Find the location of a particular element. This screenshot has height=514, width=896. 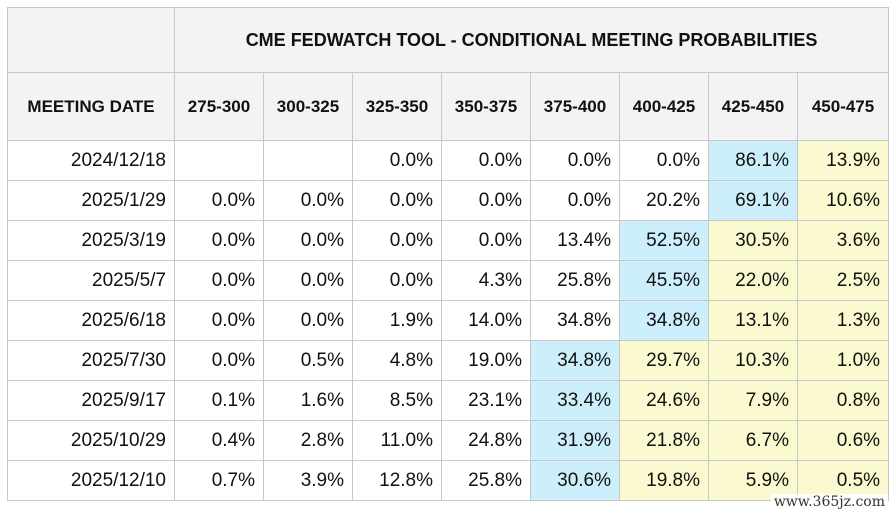

meeting-date-cell: 2025/3/19 is located at coordinates (91, 240).